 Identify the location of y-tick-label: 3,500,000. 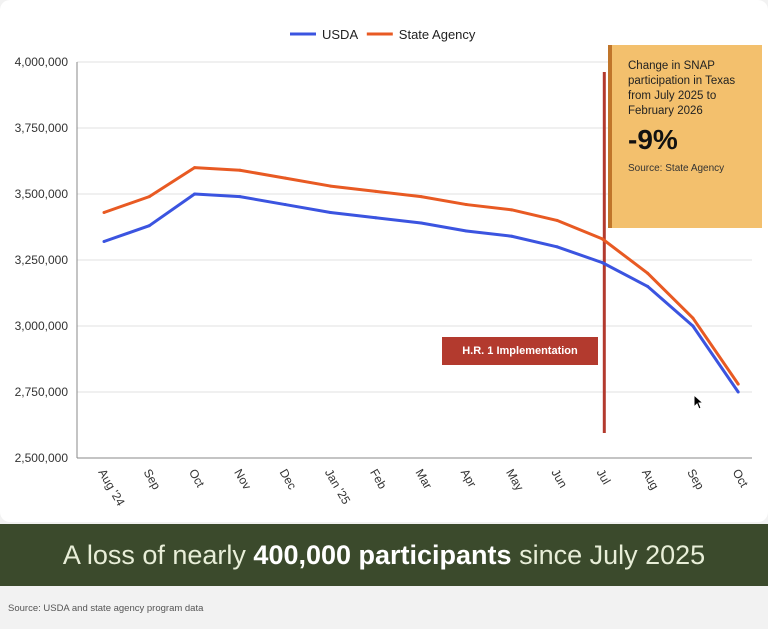
(42, 194).